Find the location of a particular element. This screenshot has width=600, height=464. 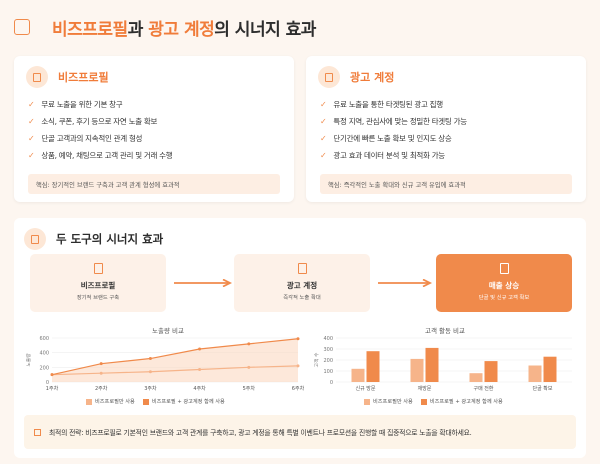

card-title: 비즈프로필 is located at coordinates (83, 77).